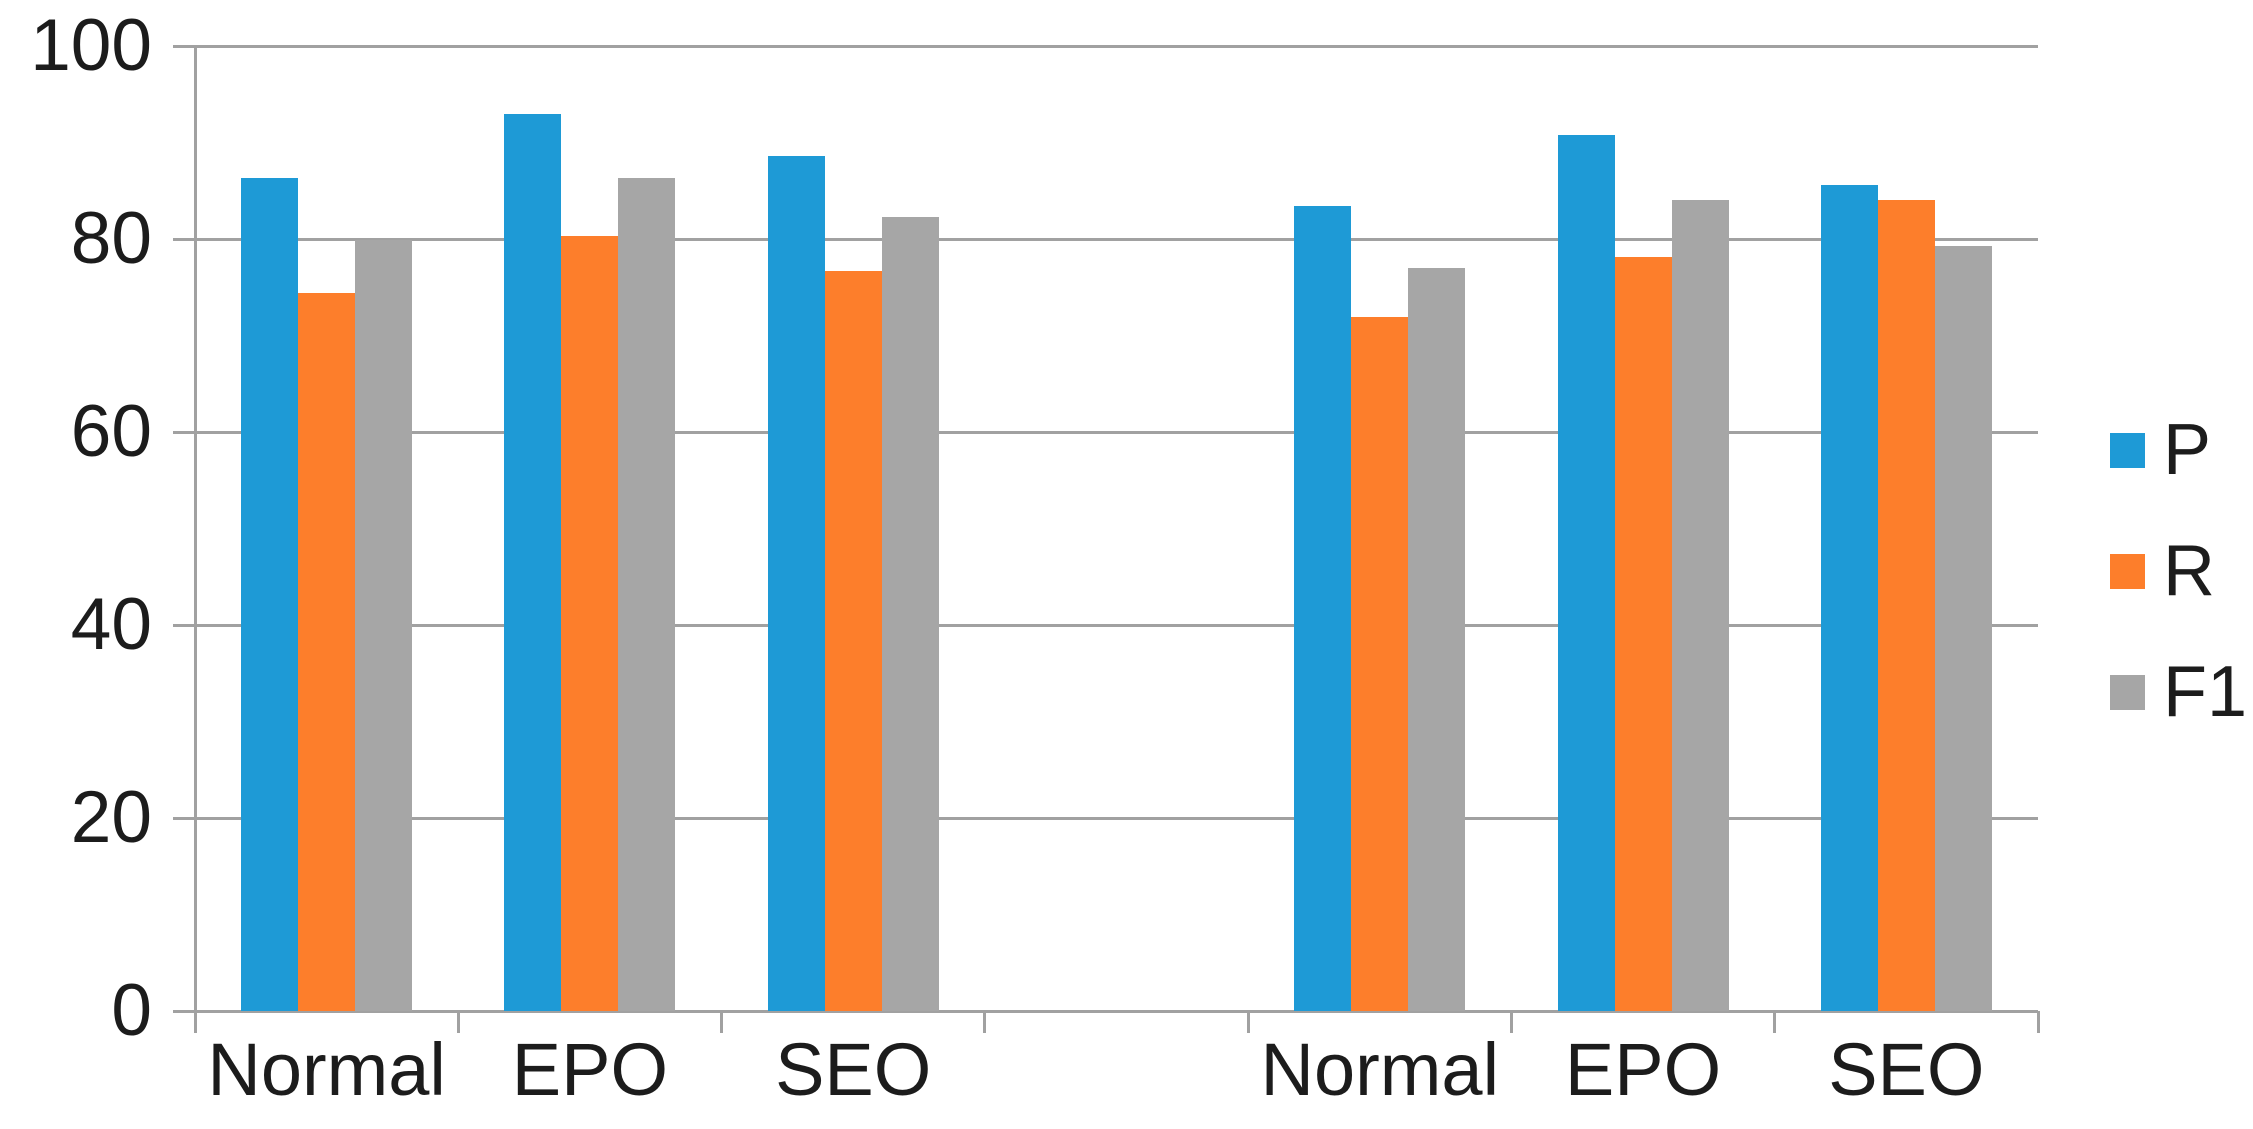 The image size is (2253, 1129). What do you see at coordinates (2205, 692) in the screenshot?
I see `legend-label: F1` at bounding box center [2205, 692].